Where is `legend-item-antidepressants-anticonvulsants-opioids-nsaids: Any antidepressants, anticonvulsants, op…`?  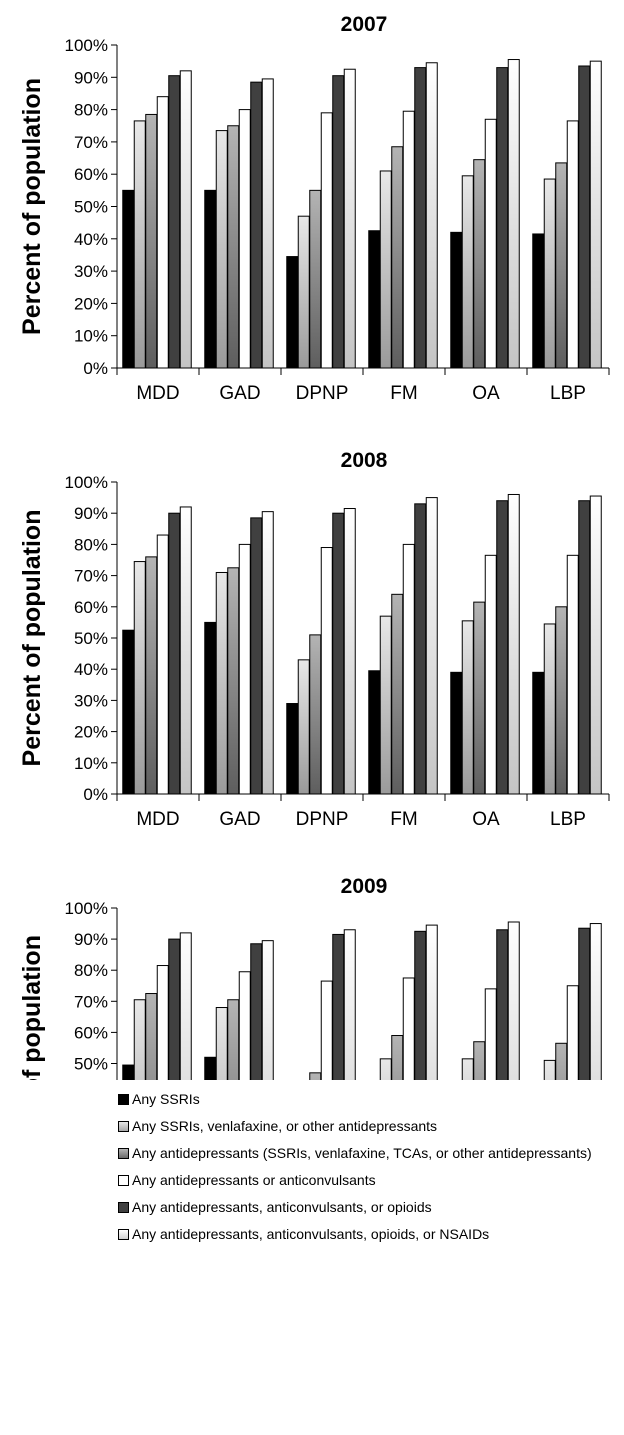 legend-item-antidepressants-anticonvulsants-opioids-nsaids: Any antidepressants, anticonvulsants, op… is located at coordinates (368, 1234).